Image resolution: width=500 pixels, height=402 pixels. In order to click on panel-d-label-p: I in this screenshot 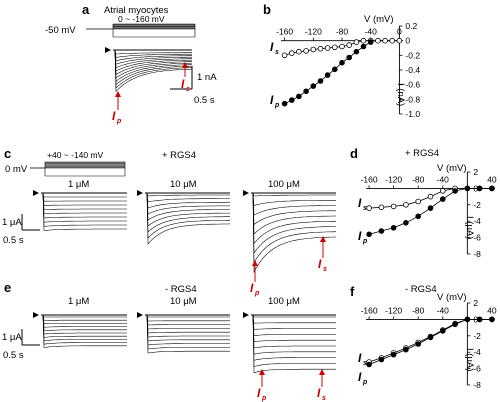, I will do `click(360, 236)`.